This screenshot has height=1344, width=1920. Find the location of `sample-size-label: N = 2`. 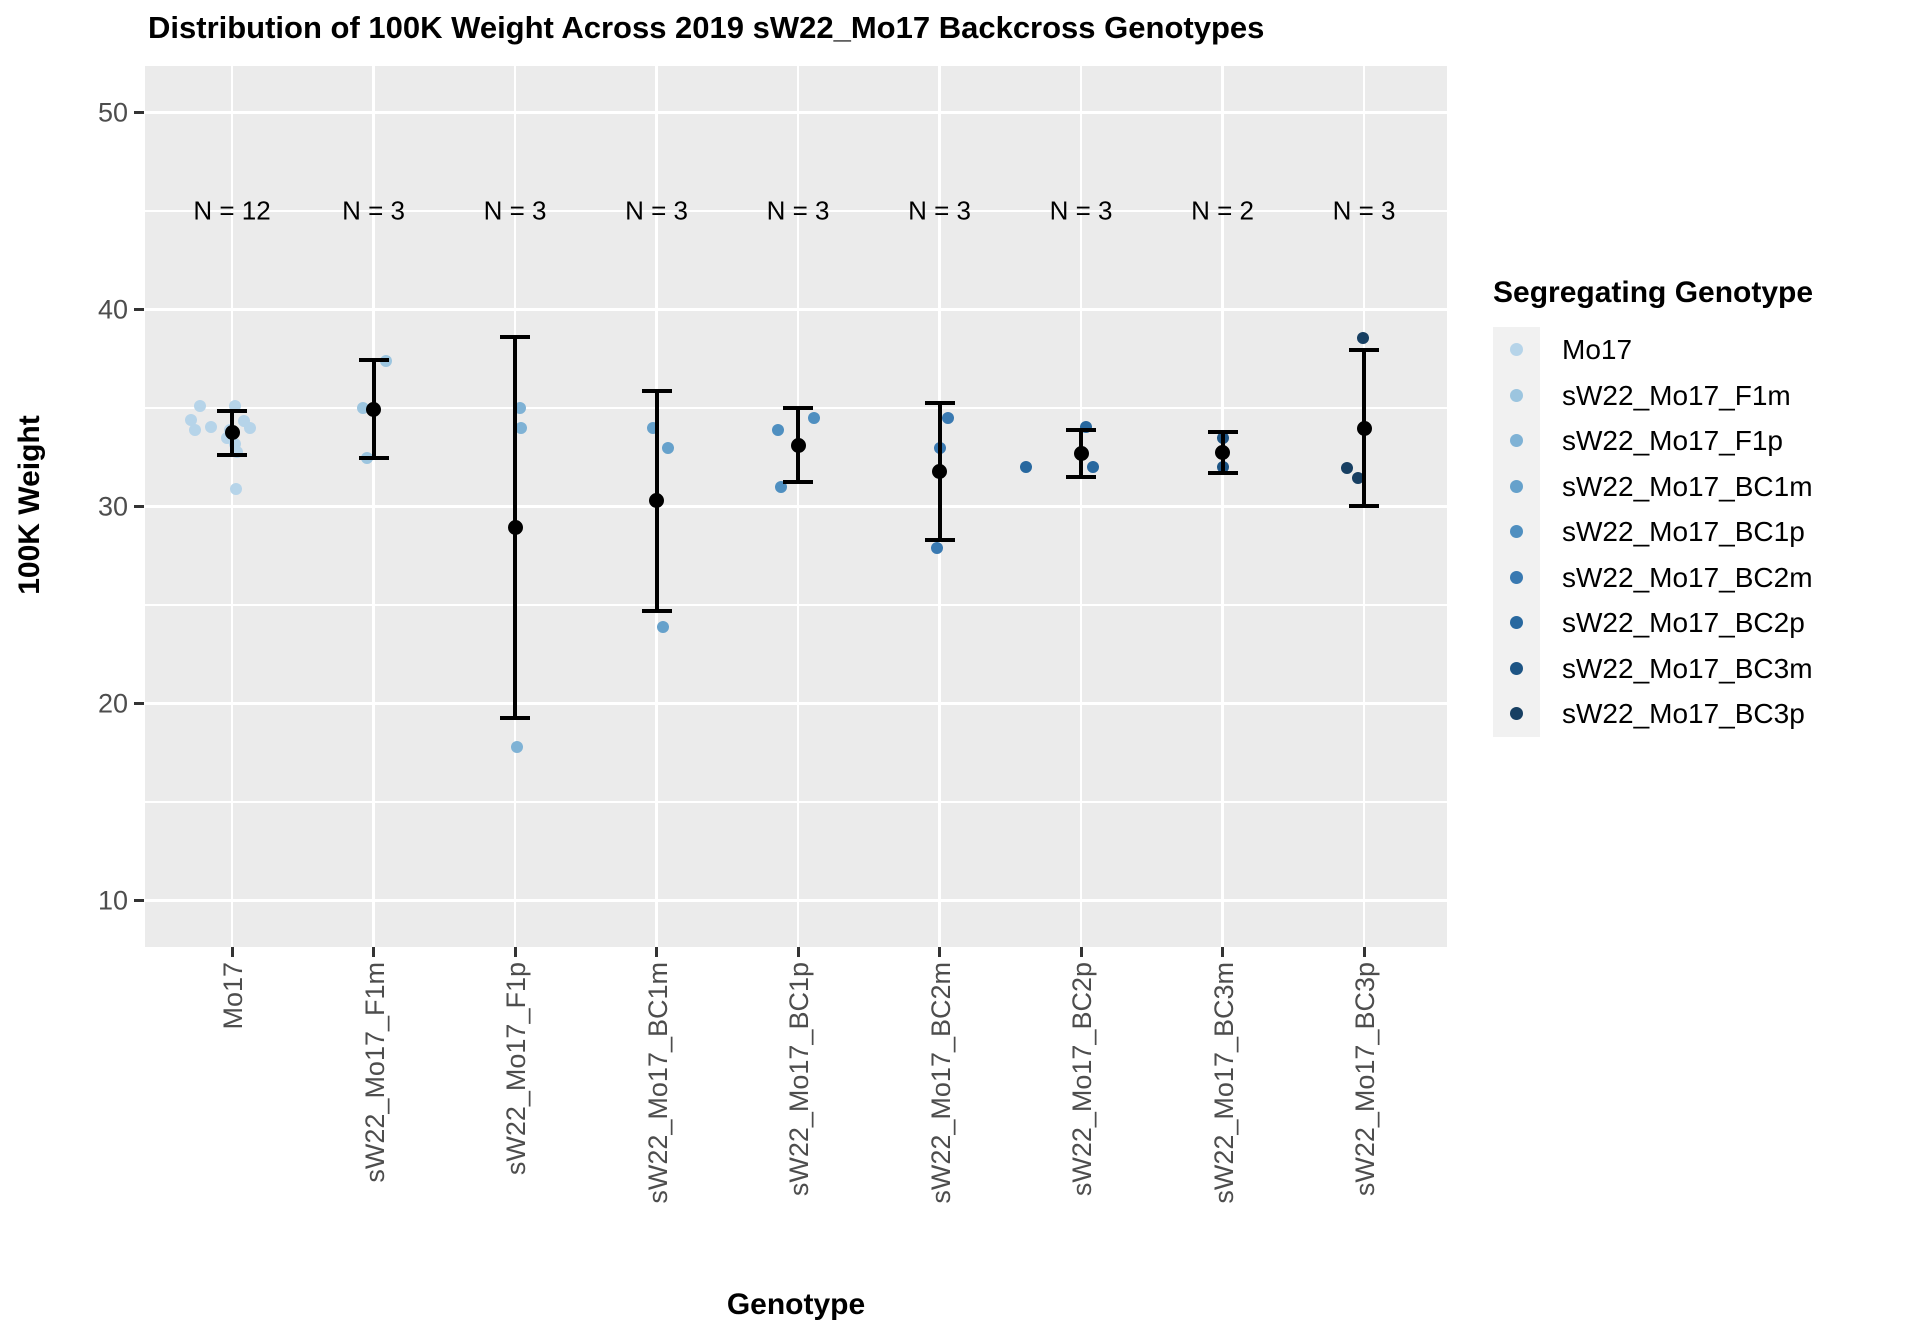

sample-size-label: N = 2 is located at coordinates (1222, 210).